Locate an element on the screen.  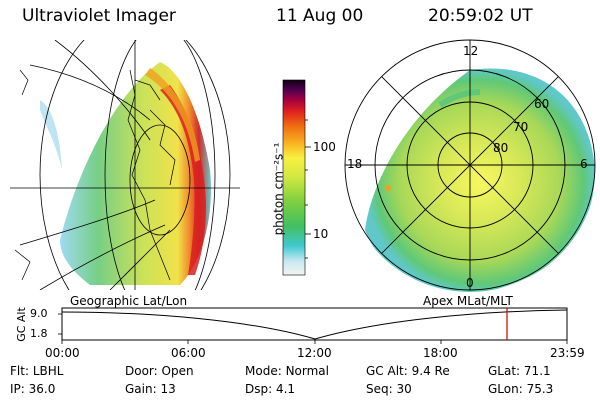
colorbar-tick-100: 100 is located at coordinates (324, 147).